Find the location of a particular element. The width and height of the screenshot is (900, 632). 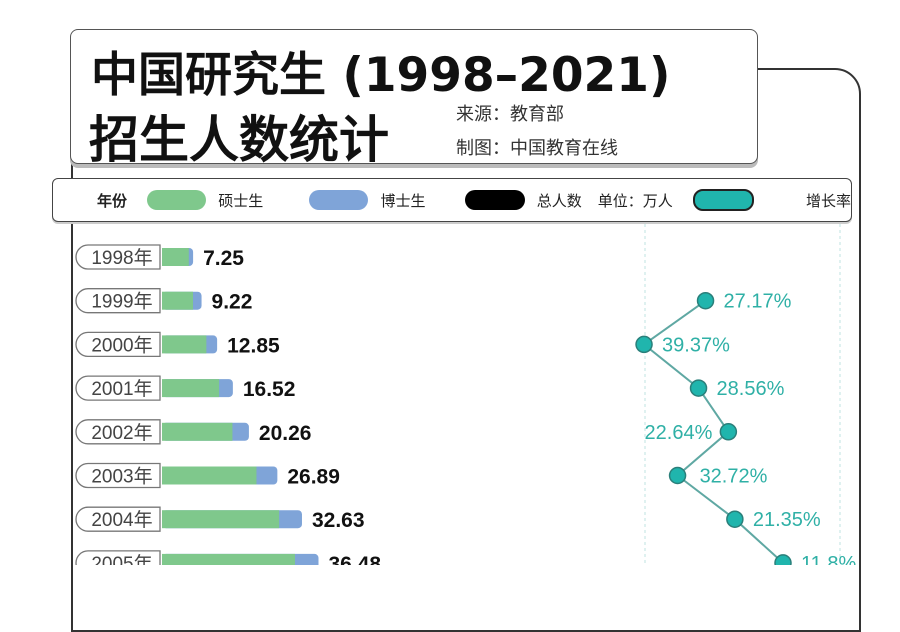

total-label: 9.22 is located at coordinates (232, 302).